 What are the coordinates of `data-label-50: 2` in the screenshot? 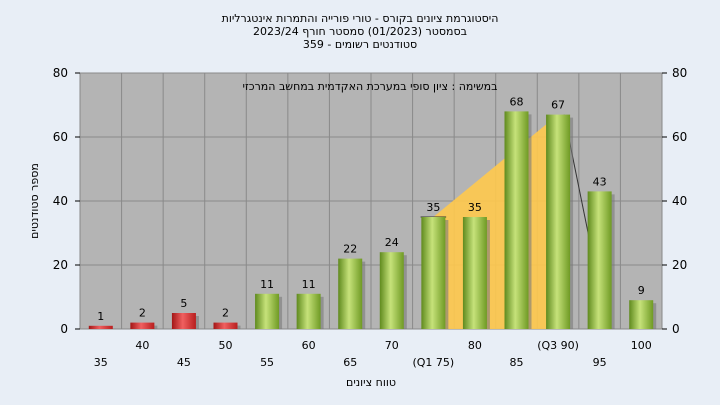 It's located at (225, 313).